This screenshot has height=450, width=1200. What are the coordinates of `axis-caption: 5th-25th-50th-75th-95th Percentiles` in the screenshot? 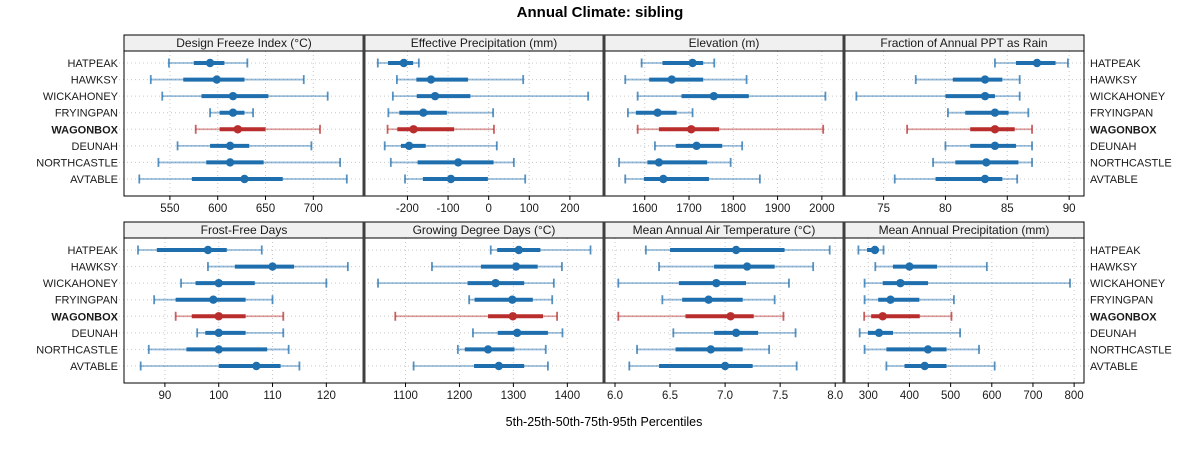 It's located at (604, 422).